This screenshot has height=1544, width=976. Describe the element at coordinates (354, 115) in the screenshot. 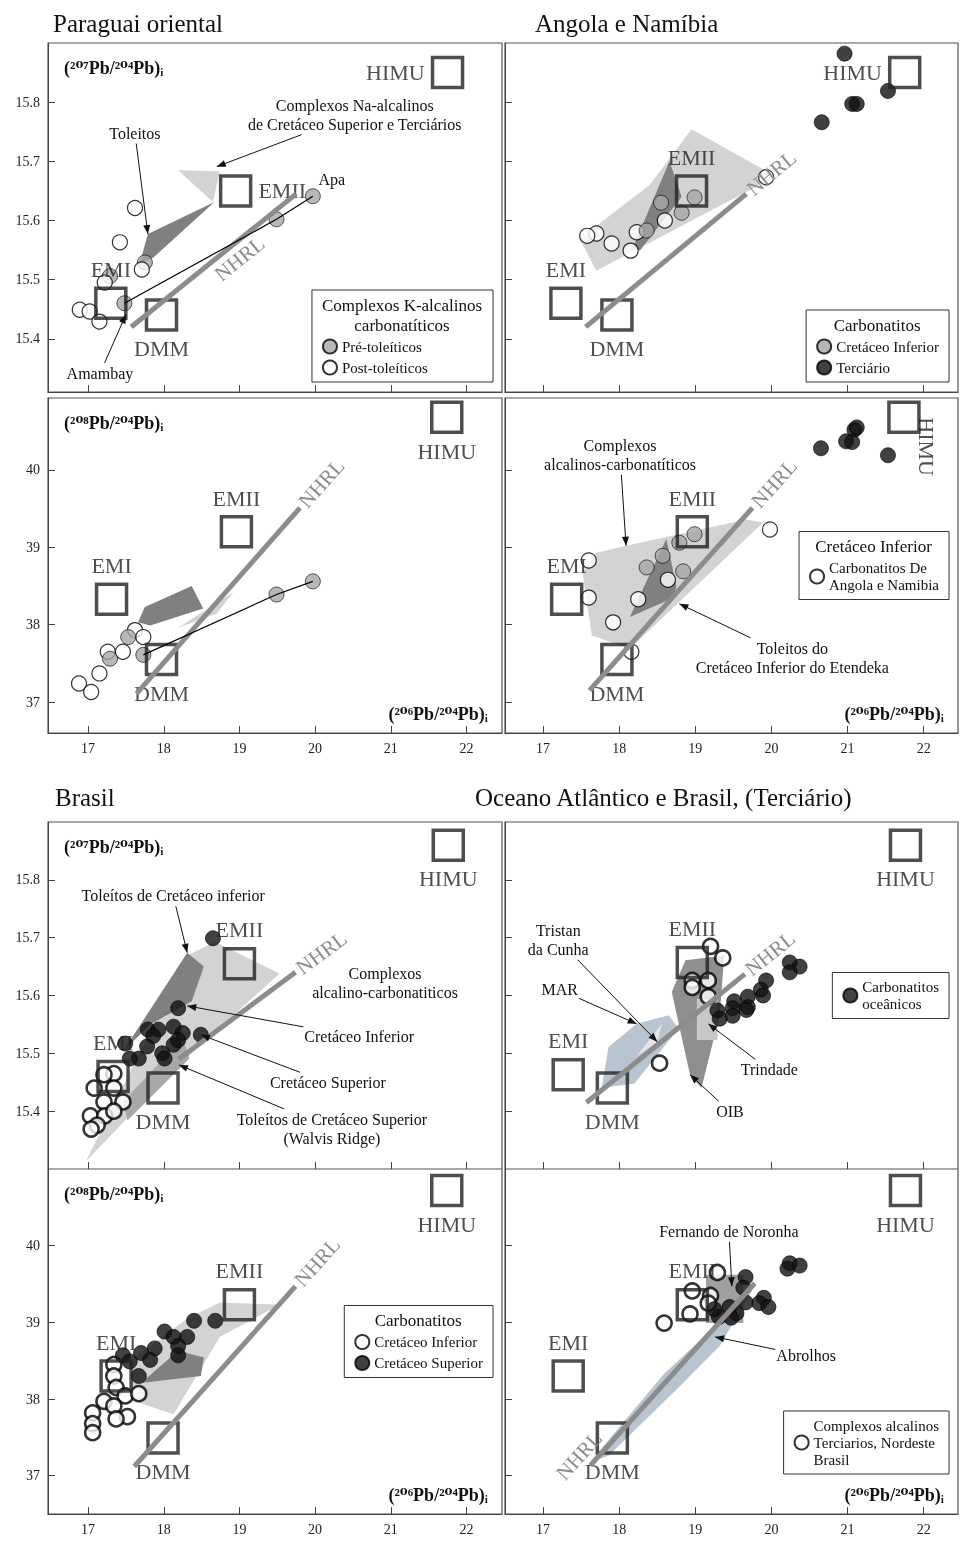

I see `annotation: Complexos Na-alcalinos de Cretáceo Superior e Terciários` at that location.